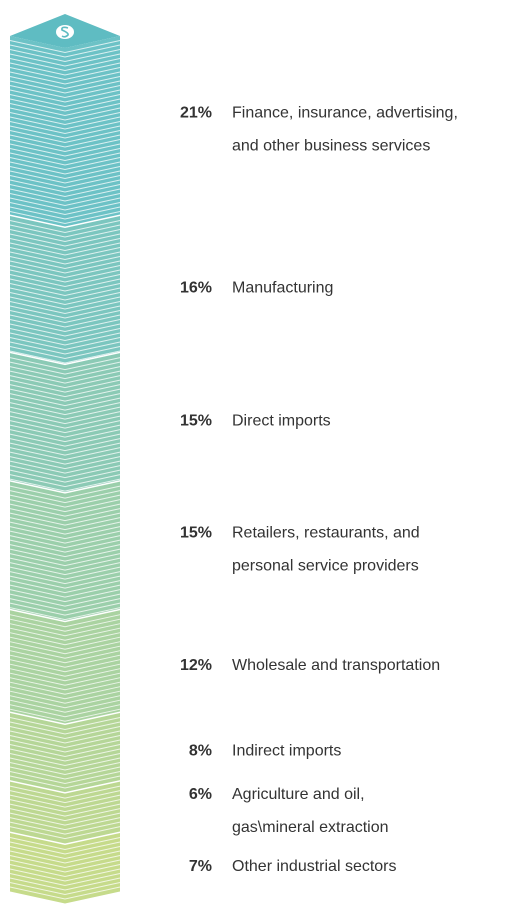  Describe the element at coordinates (331, 146) in the screenshot. I see `category-label: and other business services` at that location.